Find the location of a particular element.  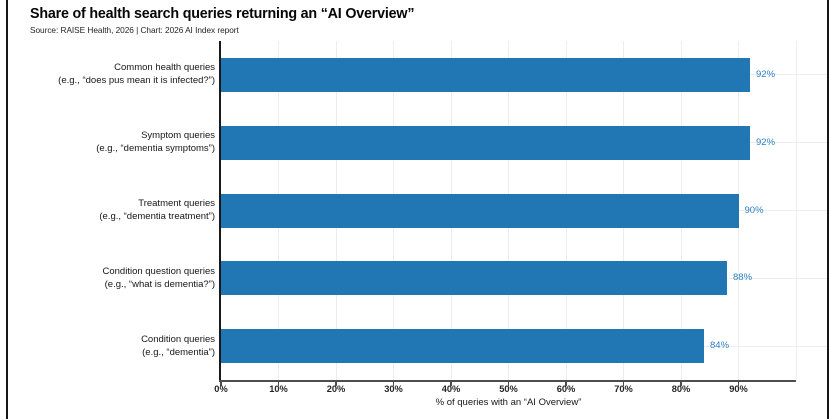

category-name: Condition queries is located at coordinates (178, 339).